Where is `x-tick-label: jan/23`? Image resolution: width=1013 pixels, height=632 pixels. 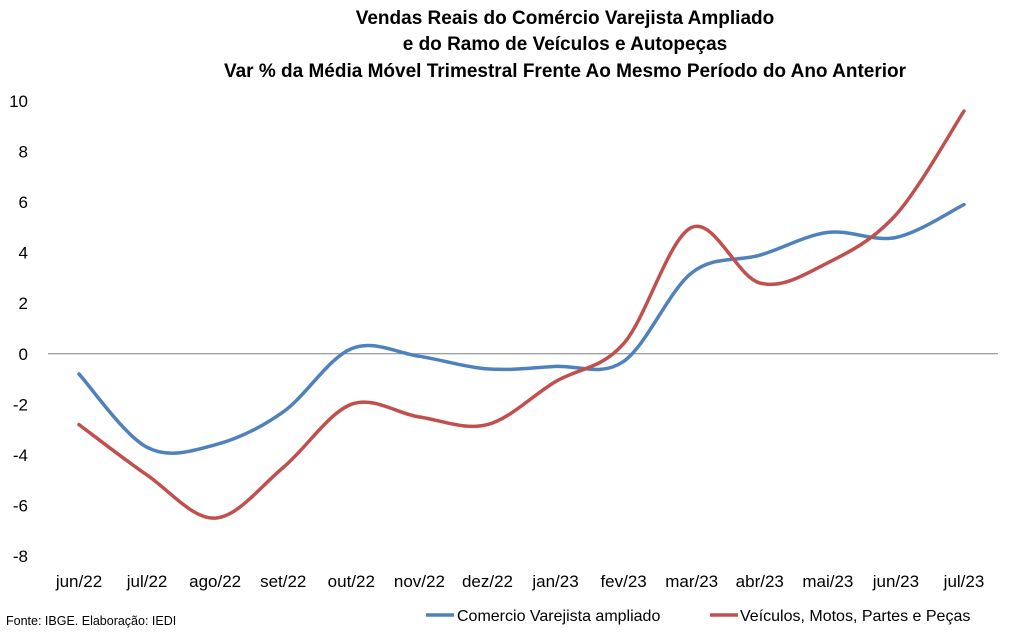 x-tick-label: jan/23 is located at coordinates (554, 581).